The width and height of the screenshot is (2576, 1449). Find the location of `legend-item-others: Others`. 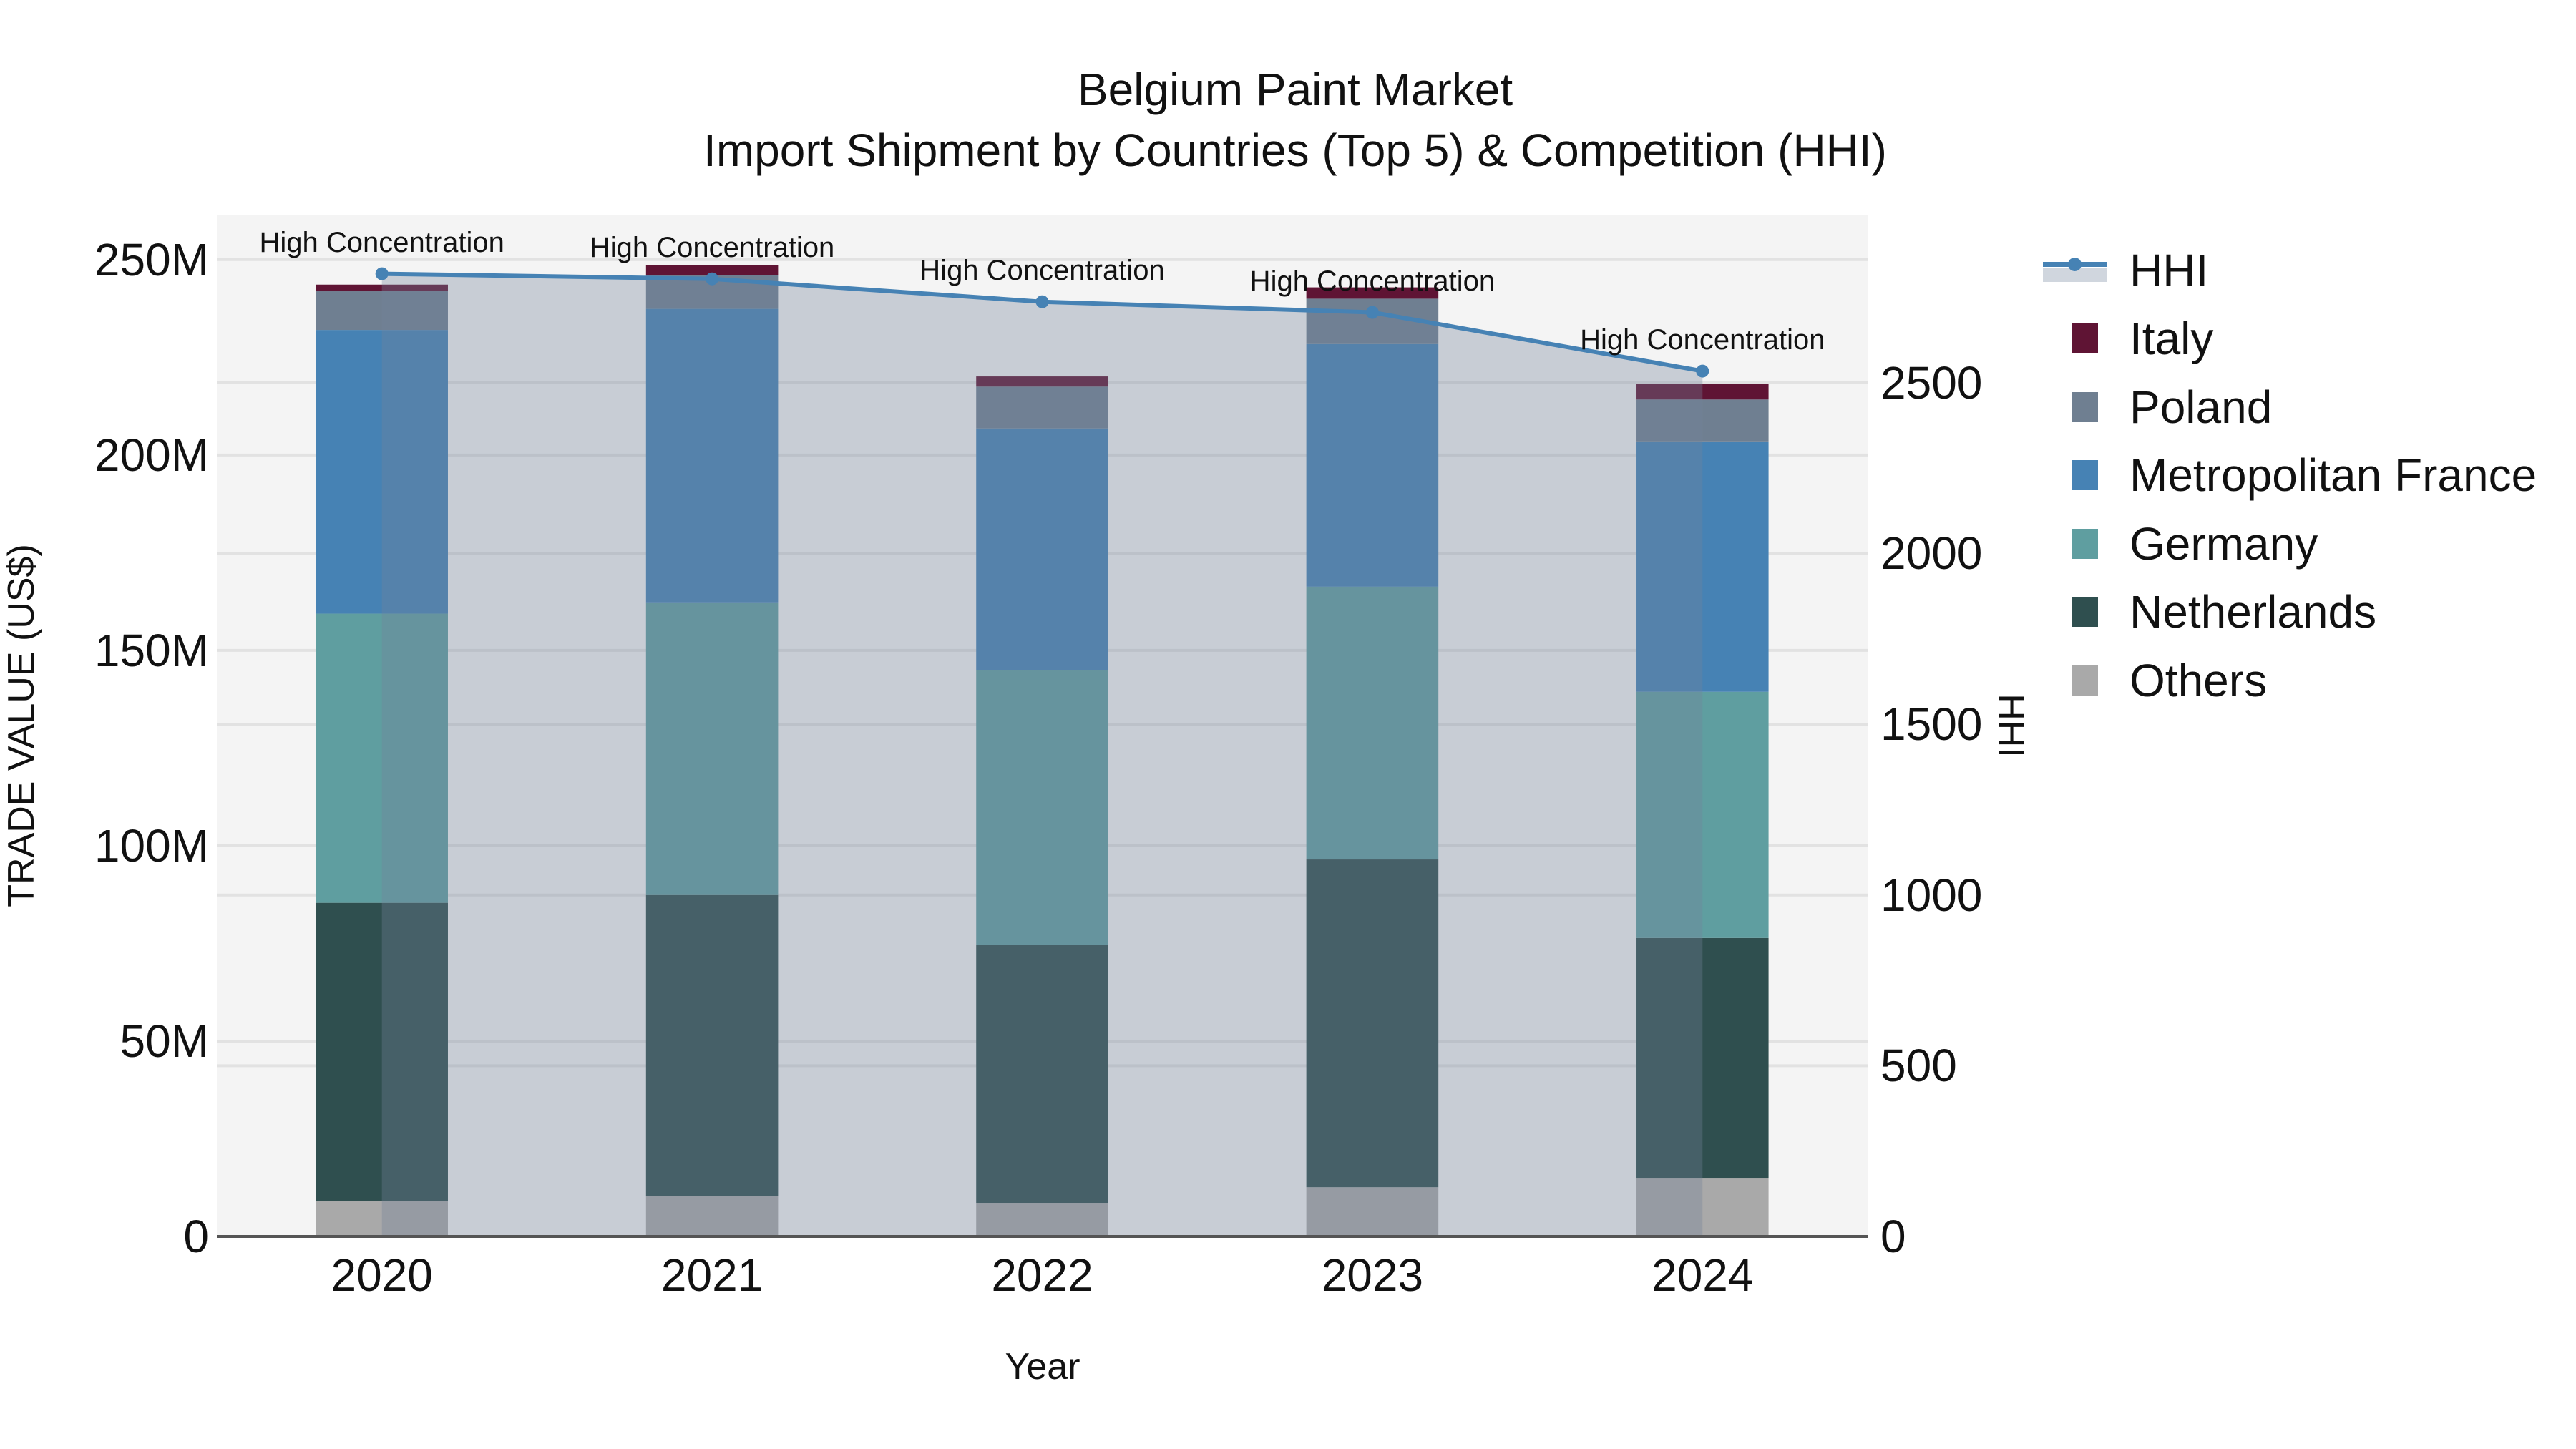

legend-item-others: Others is located at coordinates (2290, 680).